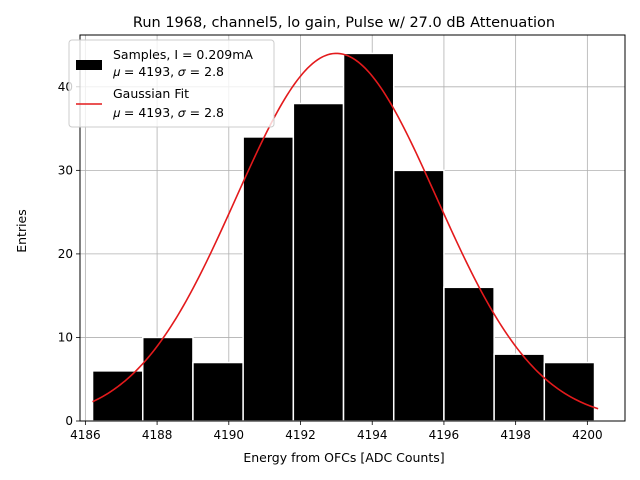 This screenshot has width=640, height=480. Describe the element at coordinates (229, 435) in the screenshot. I see `x-tick-label: 4190` at that location.